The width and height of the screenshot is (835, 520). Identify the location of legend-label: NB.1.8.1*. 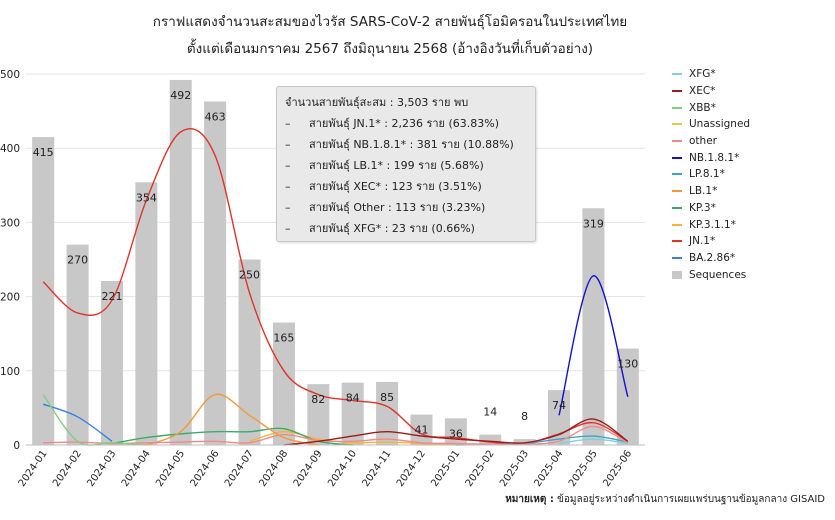
(714, 157).